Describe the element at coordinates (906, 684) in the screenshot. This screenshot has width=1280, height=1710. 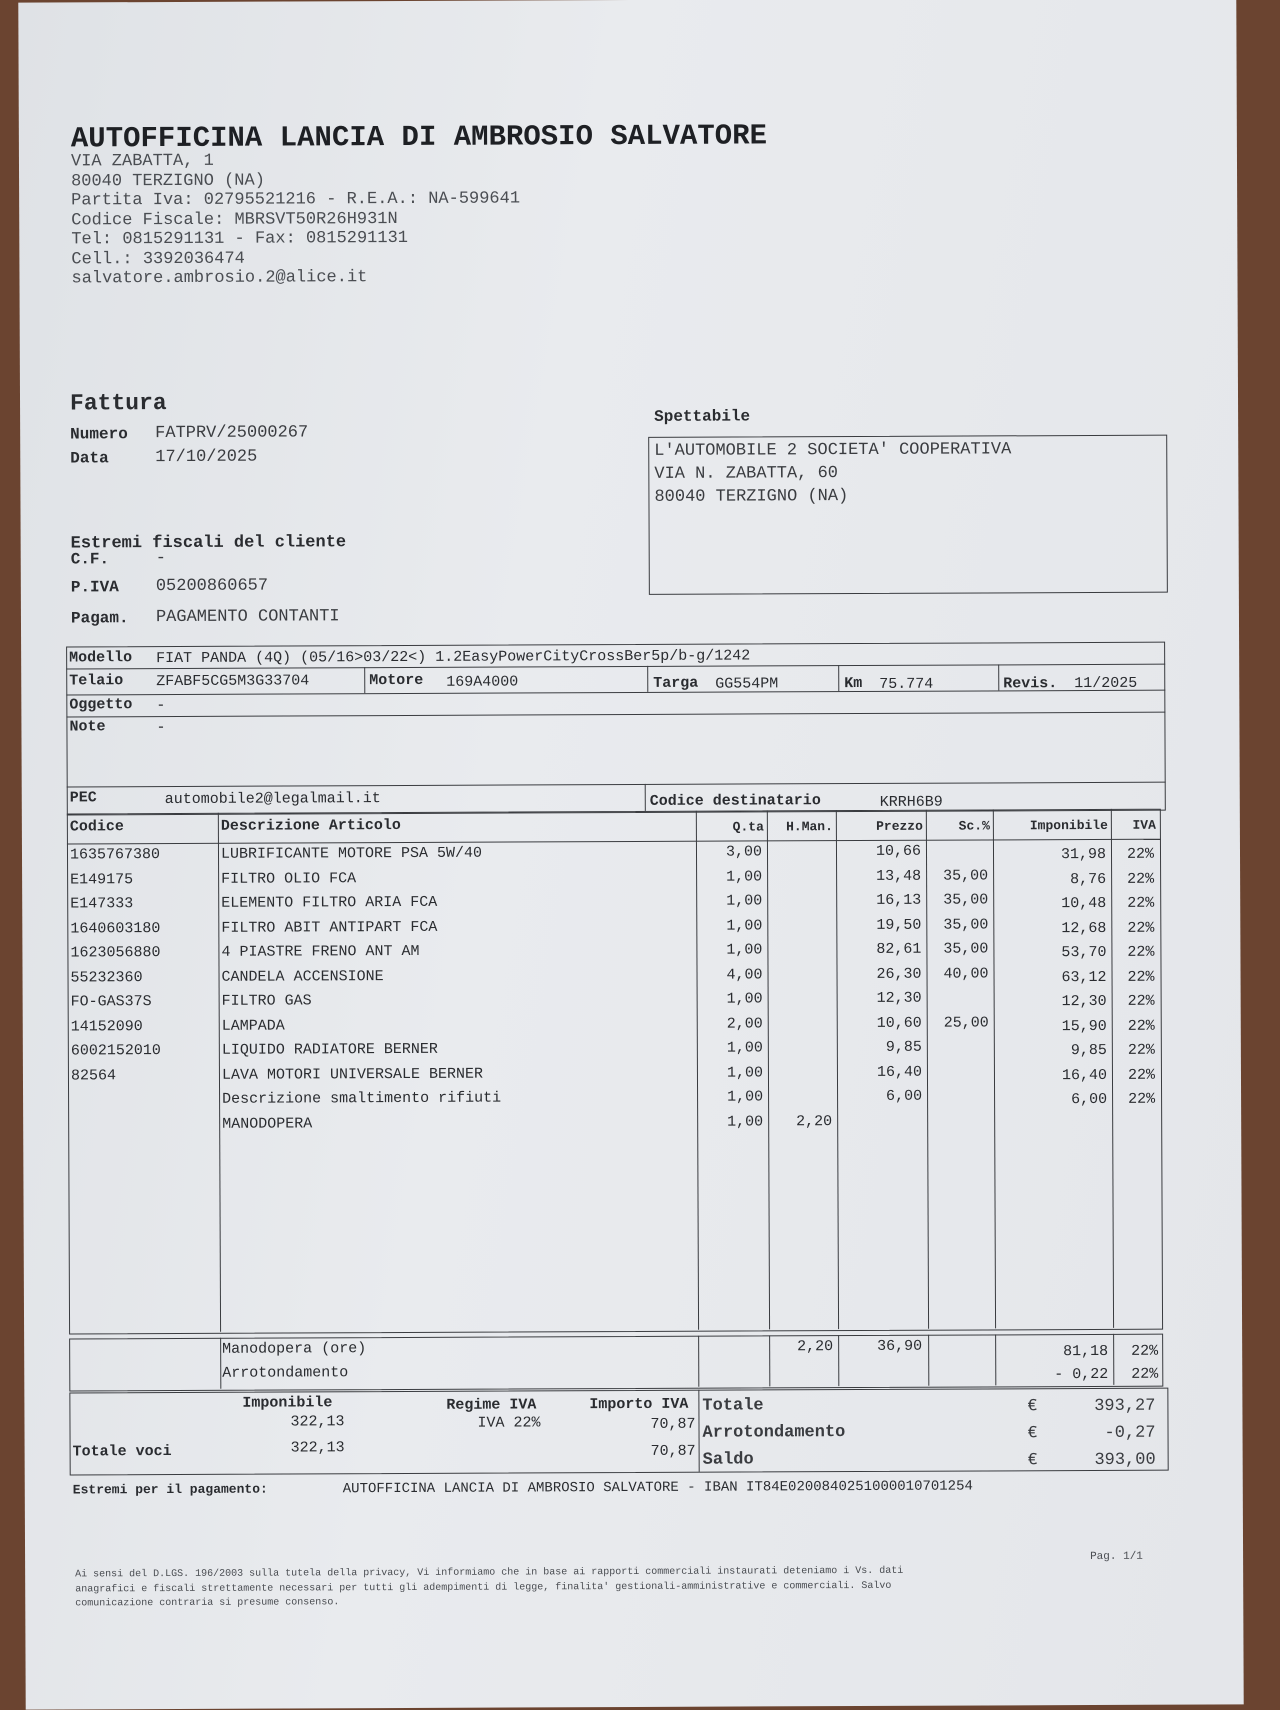
I see `km-value: 75.774` at that location.